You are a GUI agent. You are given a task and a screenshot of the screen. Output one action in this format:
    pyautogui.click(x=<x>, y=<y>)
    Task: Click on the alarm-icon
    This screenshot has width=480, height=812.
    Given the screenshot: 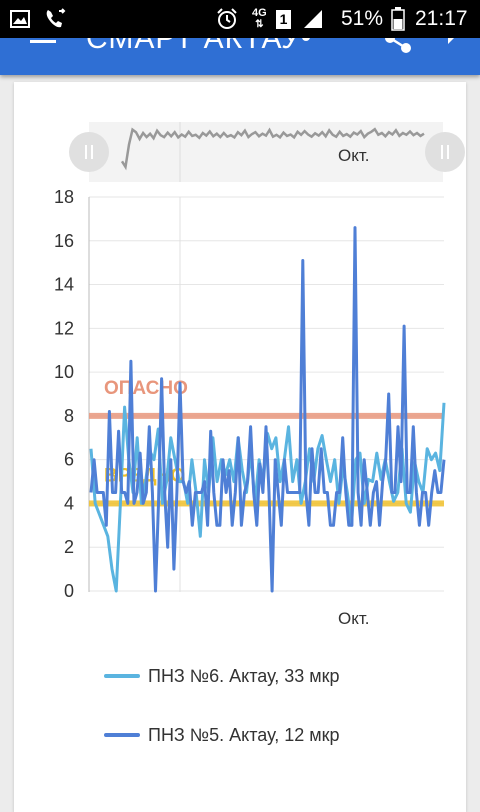 What is the action you would take?
    pyautogui.click(x=227, y=19)
    